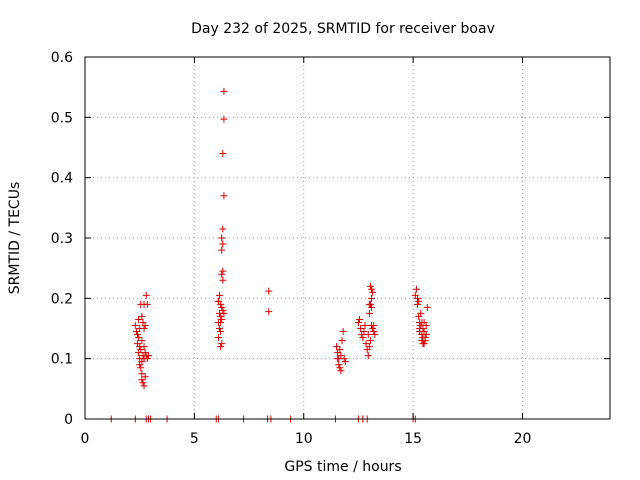 This screenshot has height=480, width=640. Describe the element at coordinates (62, 58) in the screenshot. I see `y-tick-label: 0.6` at that location.